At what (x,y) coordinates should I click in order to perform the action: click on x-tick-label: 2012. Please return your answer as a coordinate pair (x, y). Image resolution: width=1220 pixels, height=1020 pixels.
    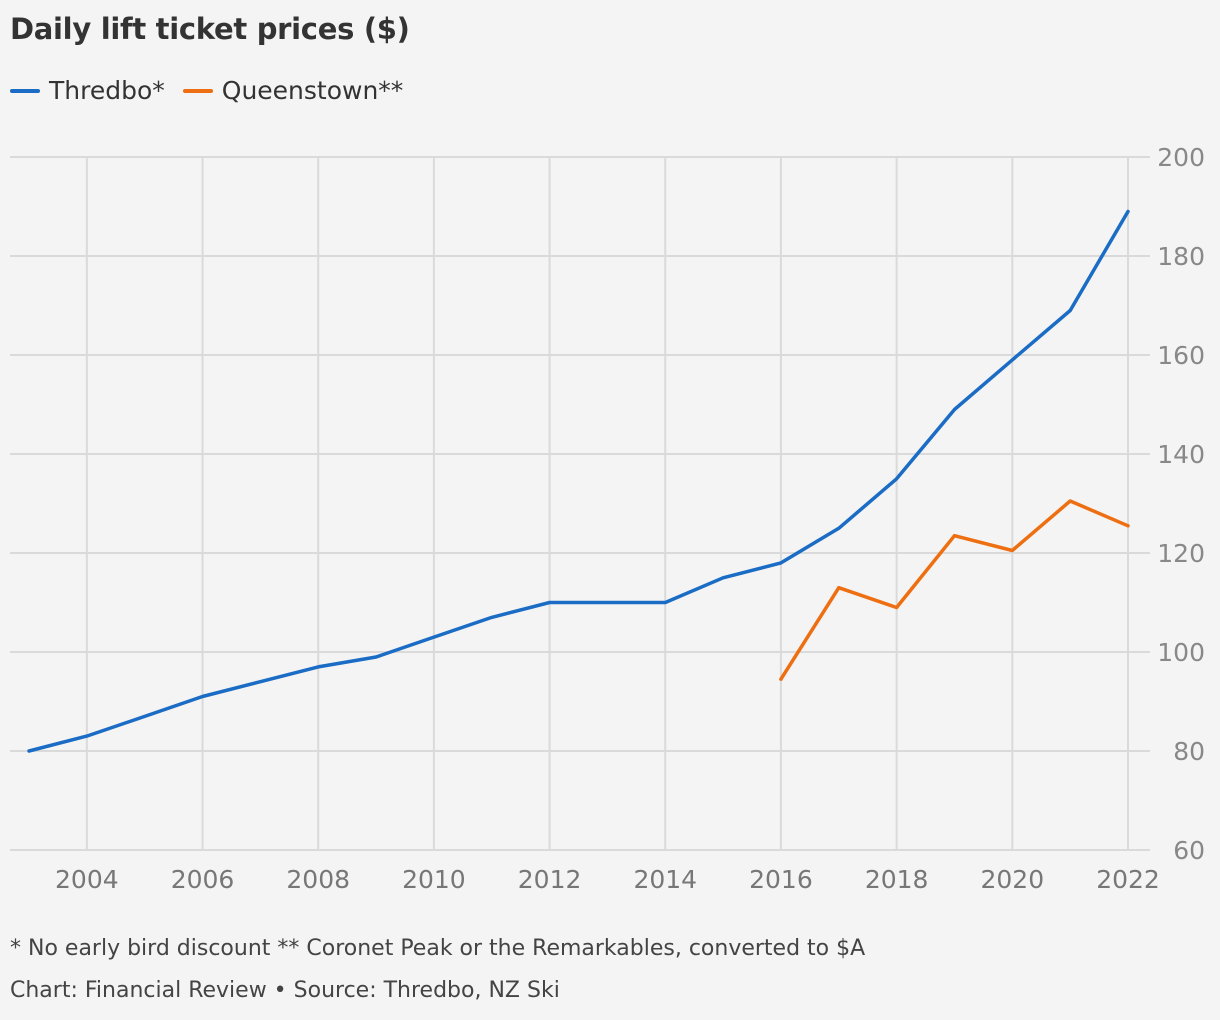
    Looking at the image, I should click on (550, 879).